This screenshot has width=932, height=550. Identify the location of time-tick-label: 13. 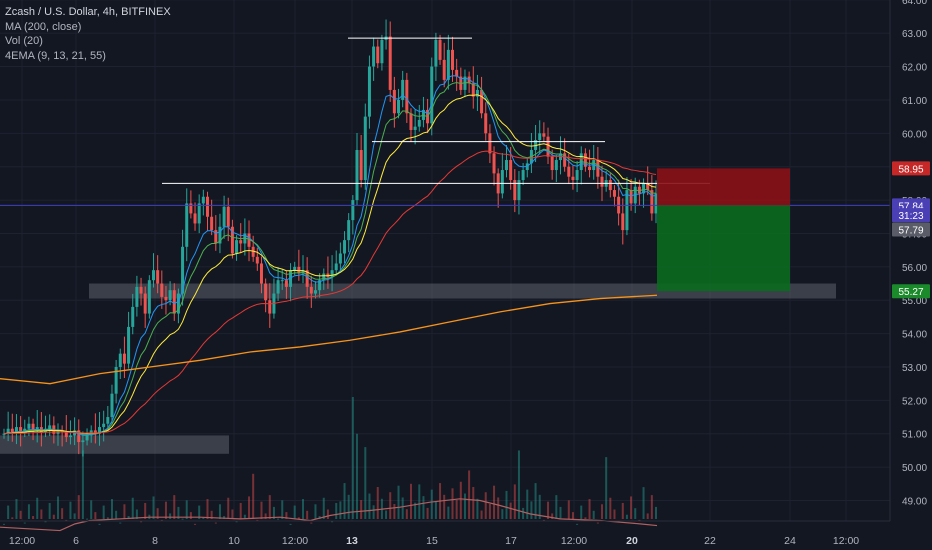
(352, 541).